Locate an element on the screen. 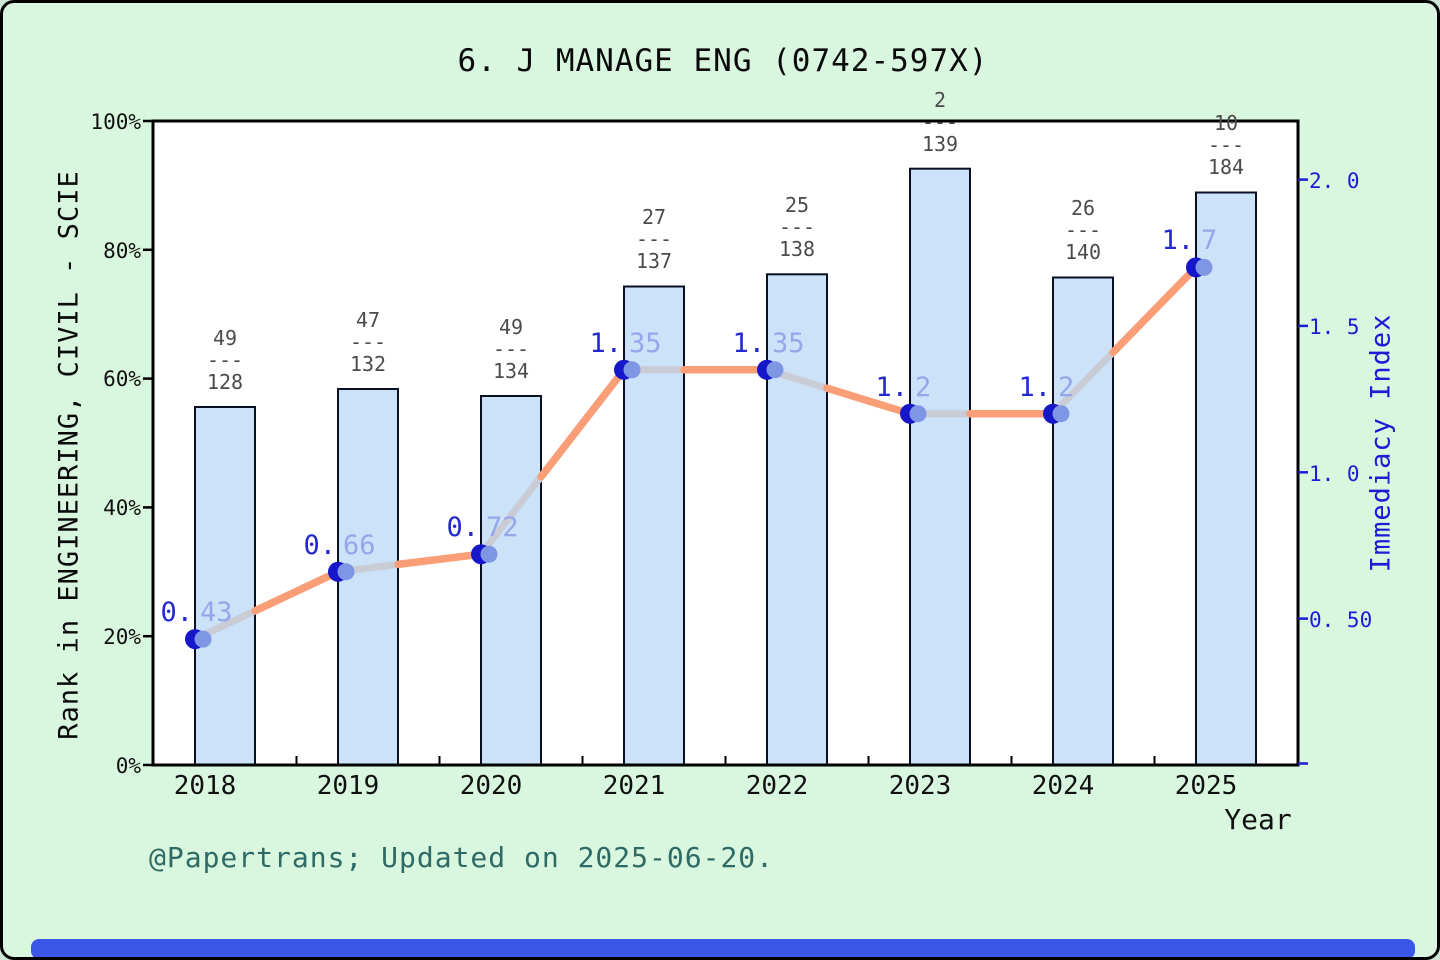 This screenshot has width=1440, height=960. point-label-2021-frac: 35 is located at coordinates (645, 343).